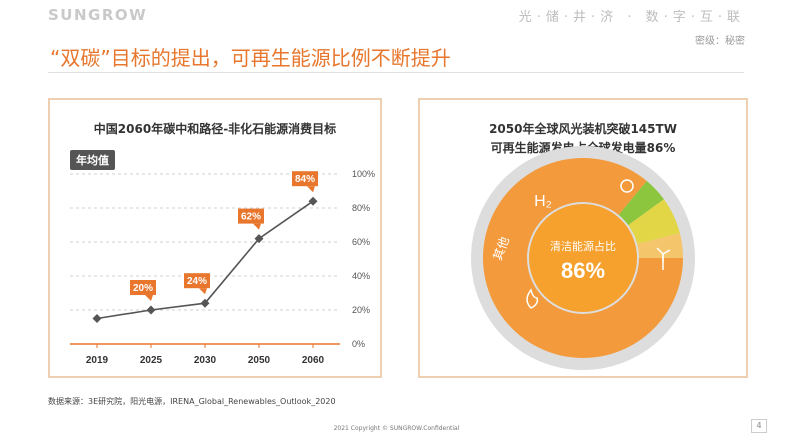 The width and height of the screenshot is (793, 446). Describe the element at coordinates (543, 201) in the screenshot. I see `h2-icon: H₂` at that location.